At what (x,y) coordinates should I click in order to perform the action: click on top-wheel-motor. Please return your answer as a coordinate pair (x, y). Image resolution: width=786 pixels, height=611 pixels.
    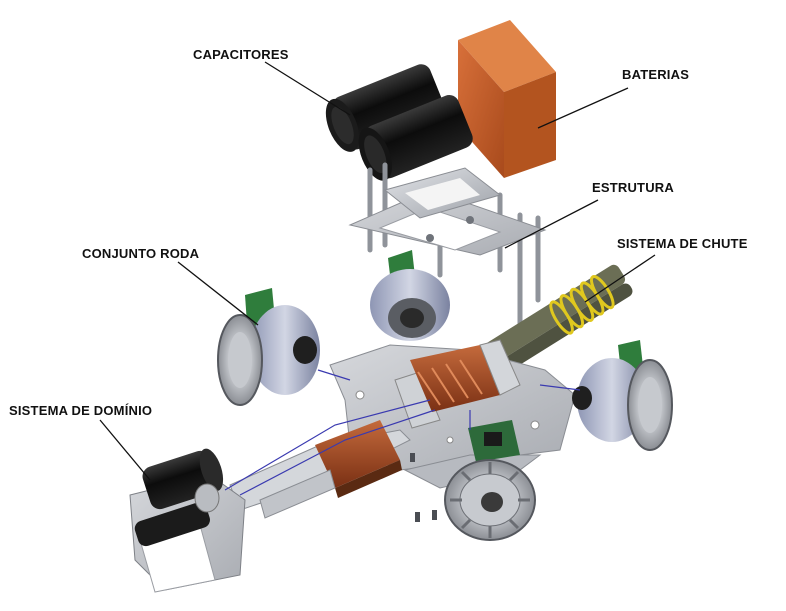
    Looking at the image, I should click on (410, 295).